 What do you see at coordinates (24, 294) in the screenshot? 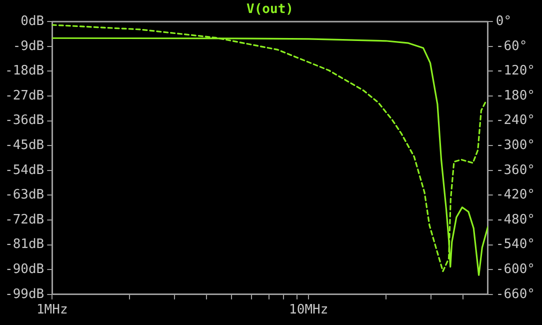
I see `y-tick-label: -99dB` at bounding box center [24, 294].